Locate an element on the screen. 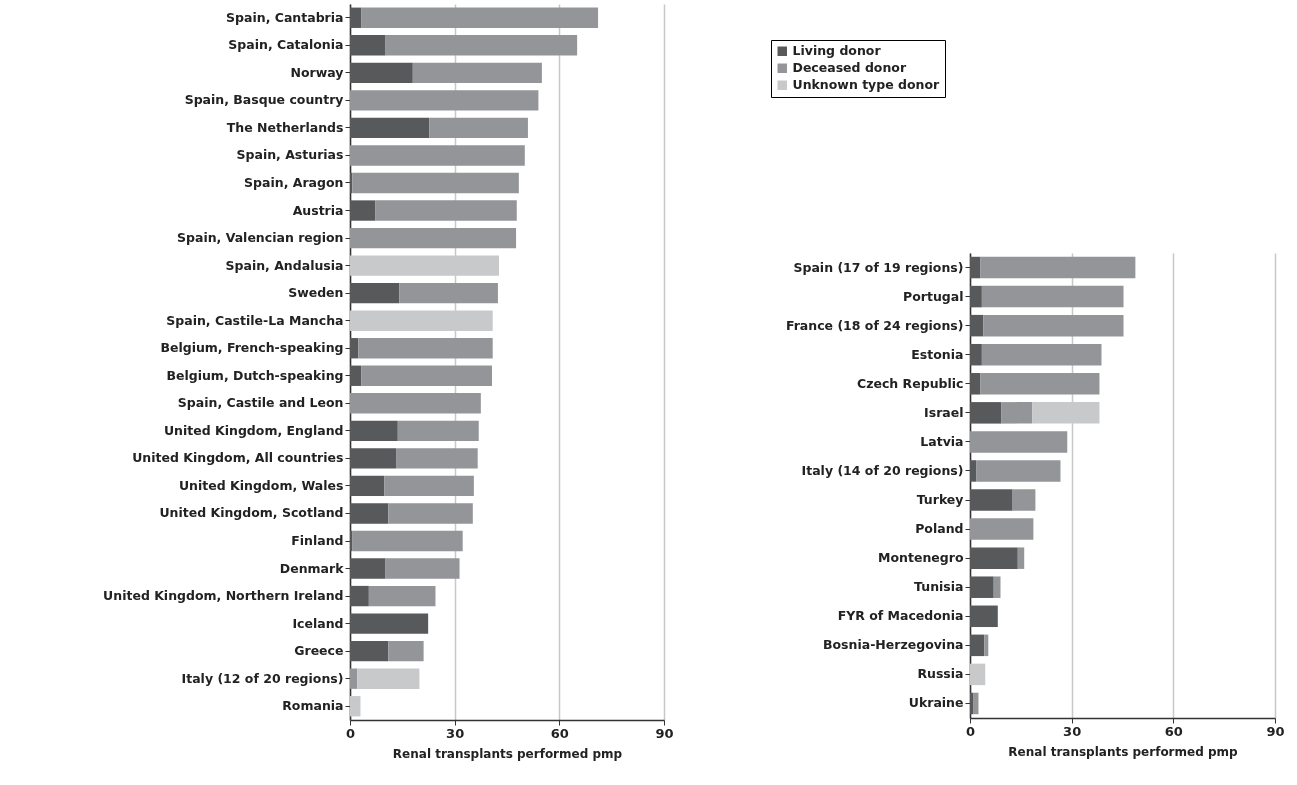 Image resolution: width=1297 pixels, height=785 pixels. y-tick-label: Italy (12 of 20 regions) is located at coordinates (262, 678).